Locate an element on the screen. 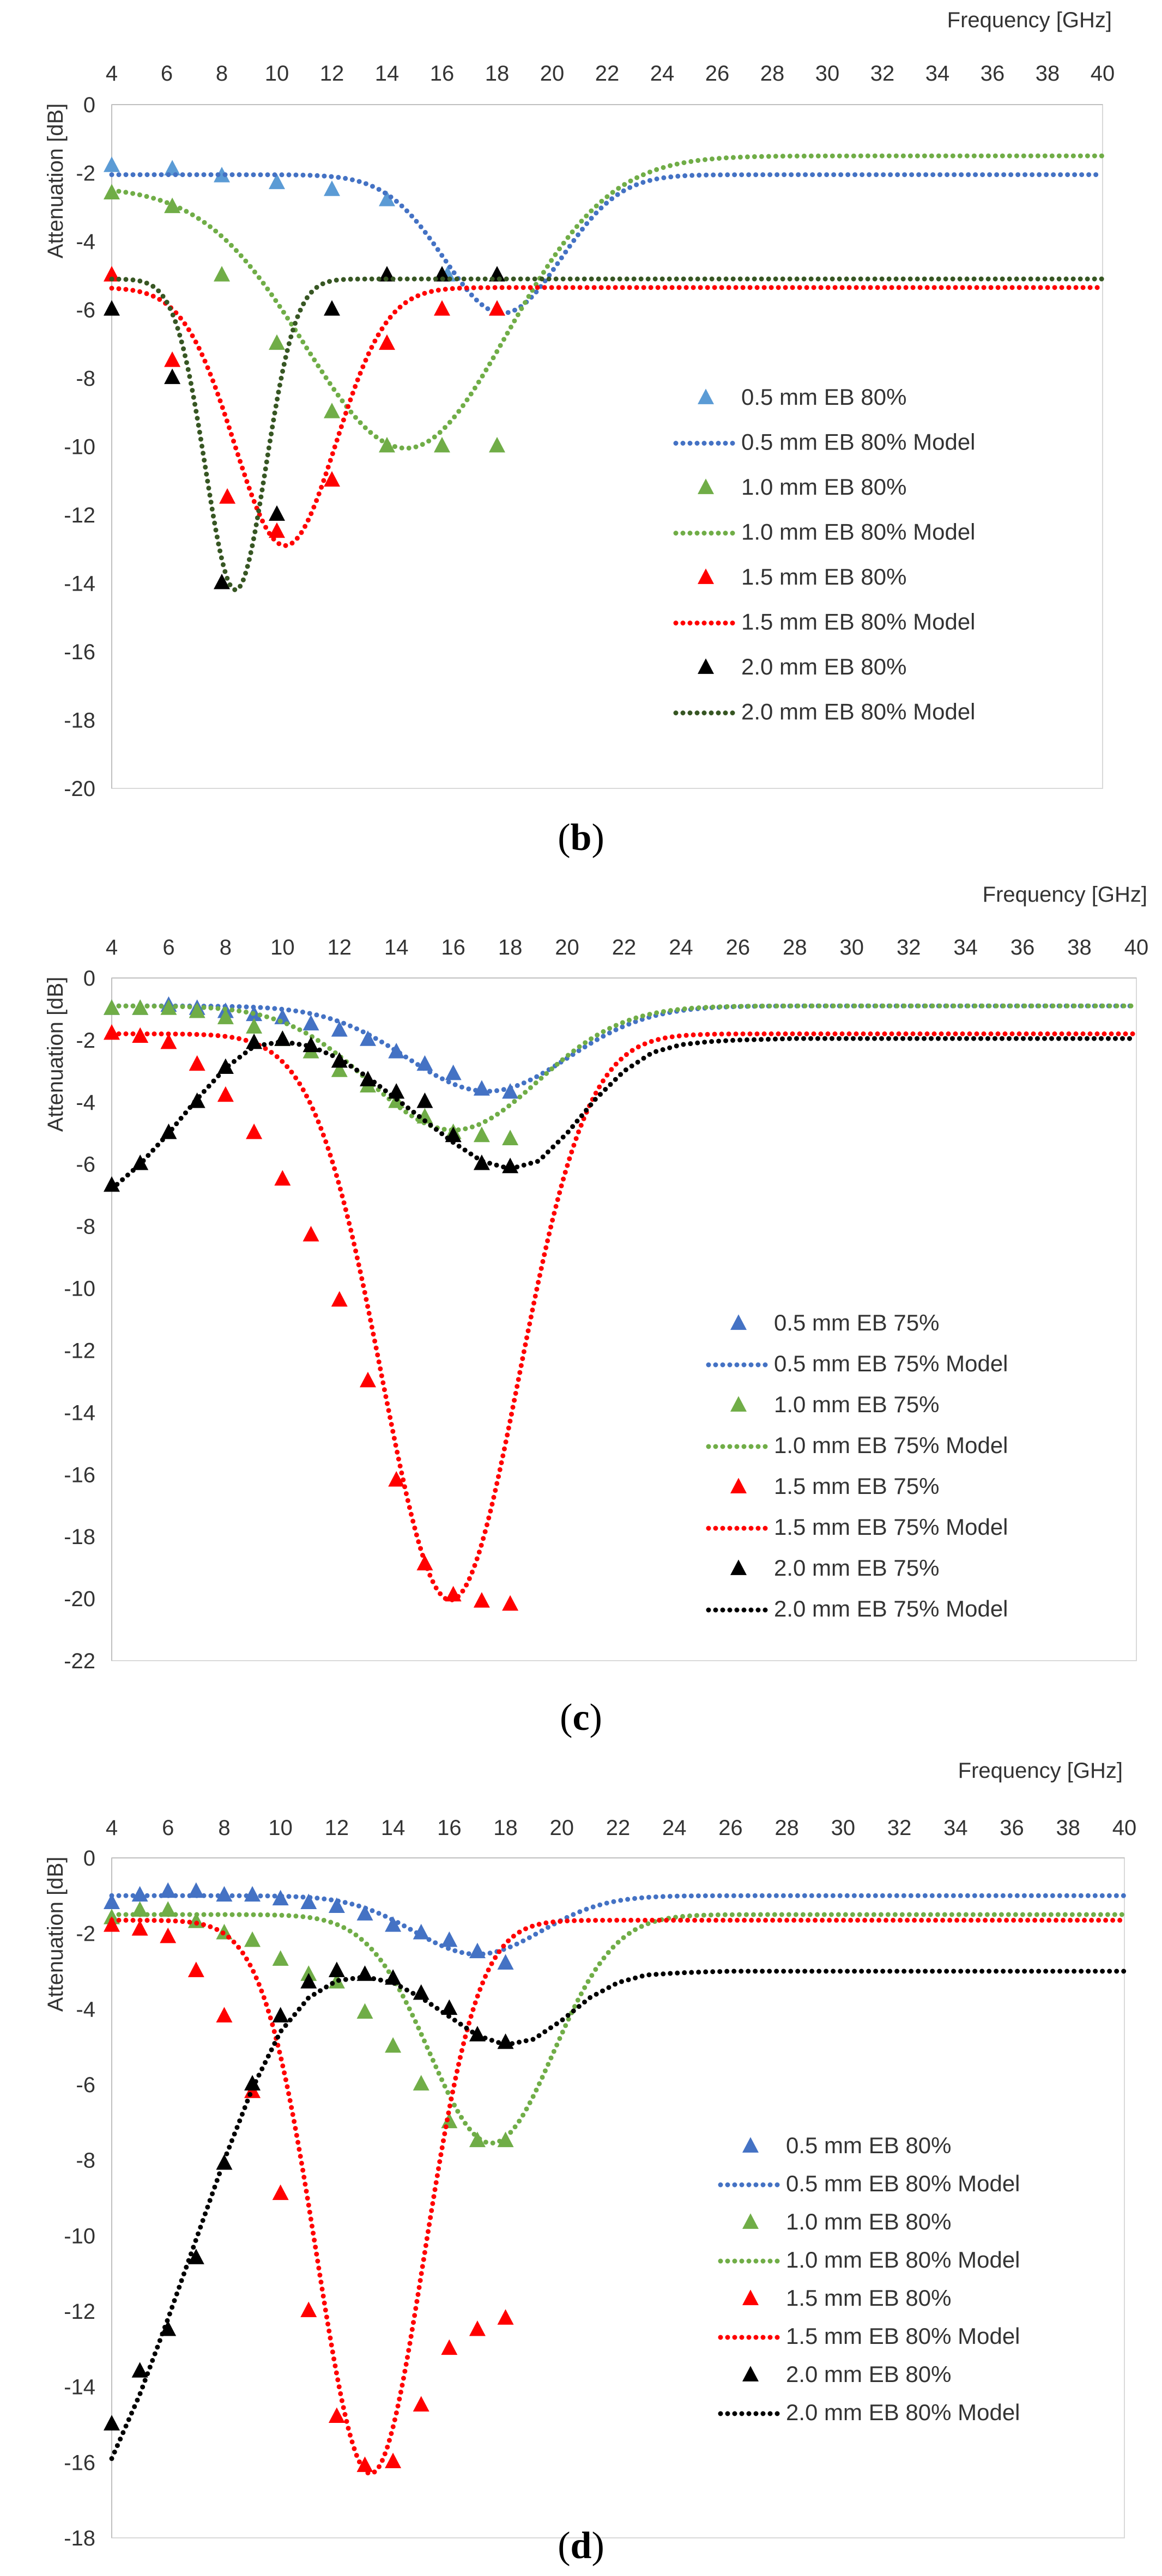 The width and height of the screenshot is (1162, 2576). y-tick-label: -4 is located at coordinates (86, 2009).